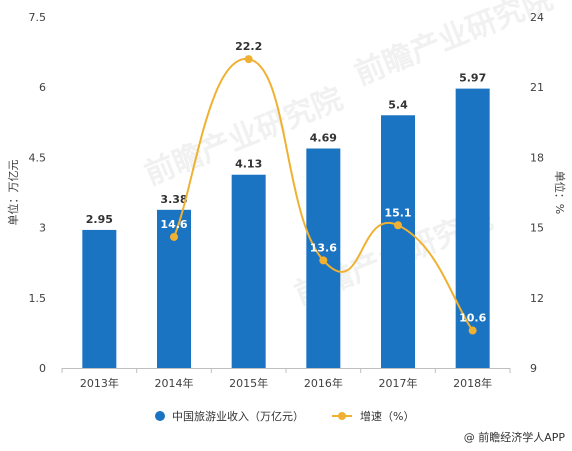  I want to click on right-axis-tick-label: 24, so click(537, 17).